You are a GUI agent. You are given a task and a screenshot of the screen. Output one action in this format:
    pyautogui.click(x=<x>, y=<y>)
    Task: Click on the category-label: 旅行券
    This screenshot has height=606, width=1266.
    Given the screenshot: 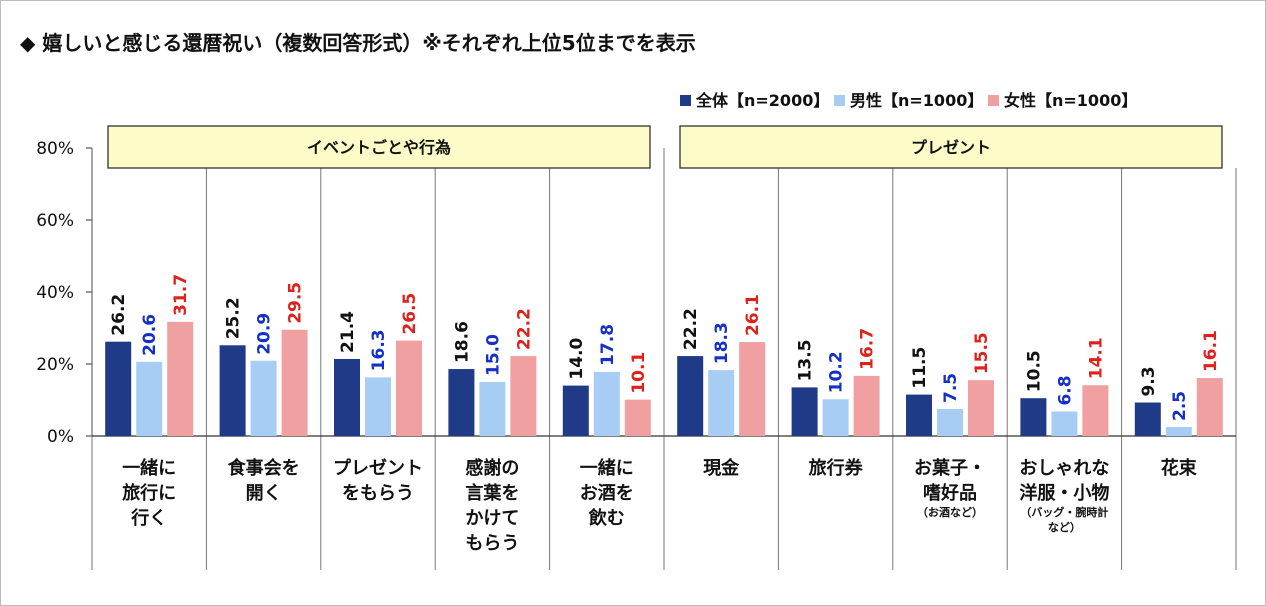 What is the action you would take?
    pyautogui.click(x=836, y=468)
    